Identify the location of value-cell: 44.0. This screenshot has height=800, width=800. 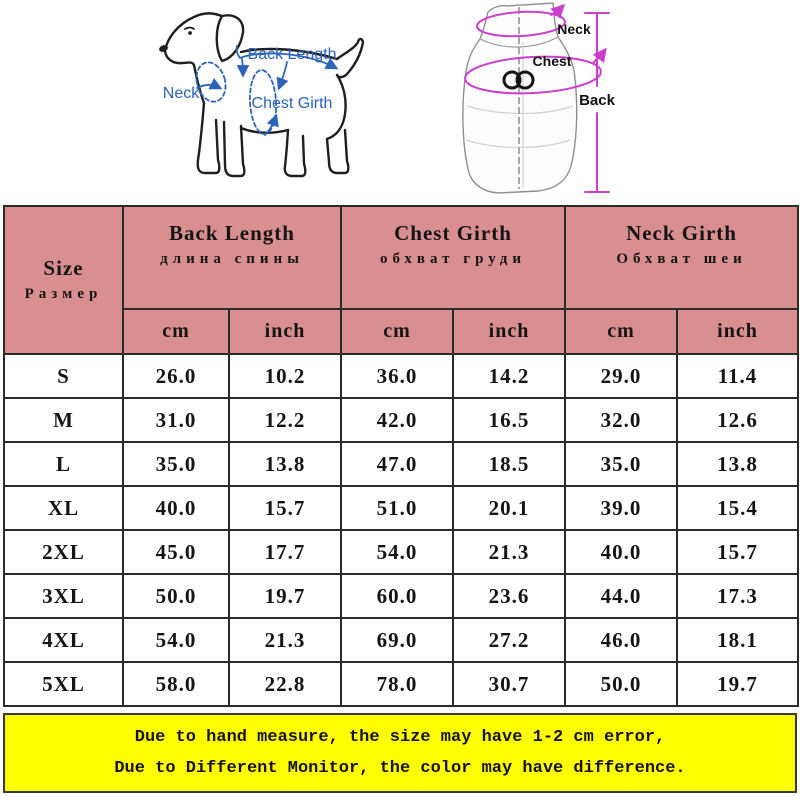
(621, 596).